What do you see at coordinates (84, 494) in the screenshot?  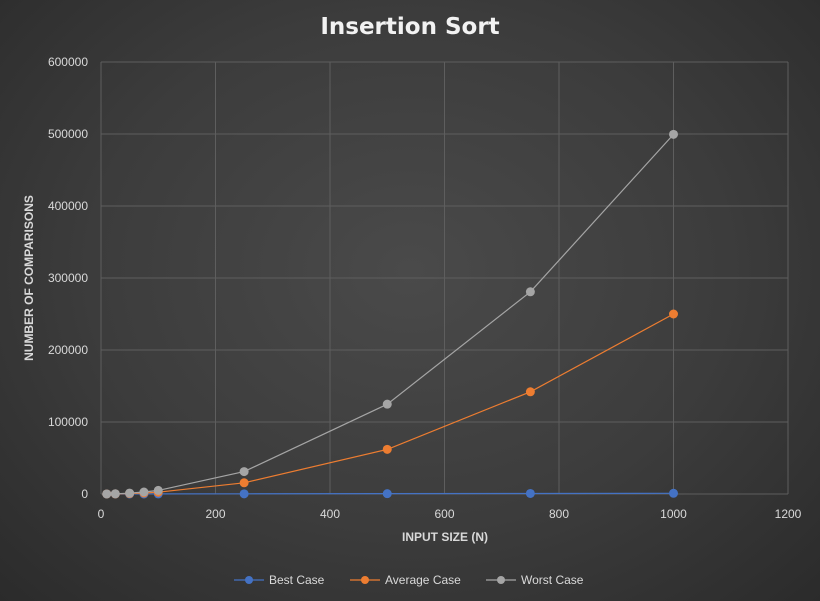 I see `y-tick-label: 0` at bounding box center [84, 494].